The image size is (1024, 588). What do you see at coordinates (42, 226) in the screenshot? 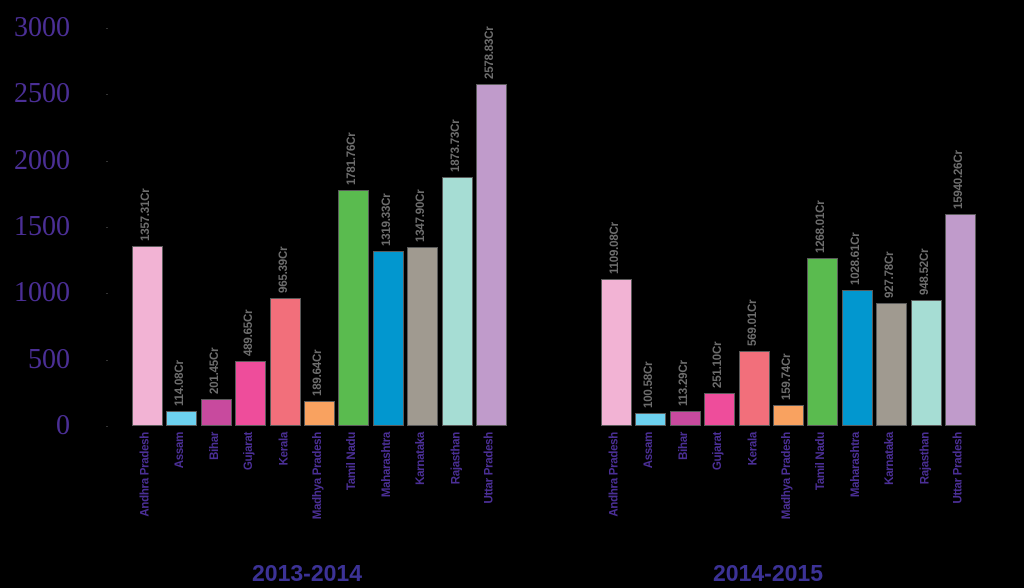
I see `y-tick-label: 1500` at bounding box center [42, 226].